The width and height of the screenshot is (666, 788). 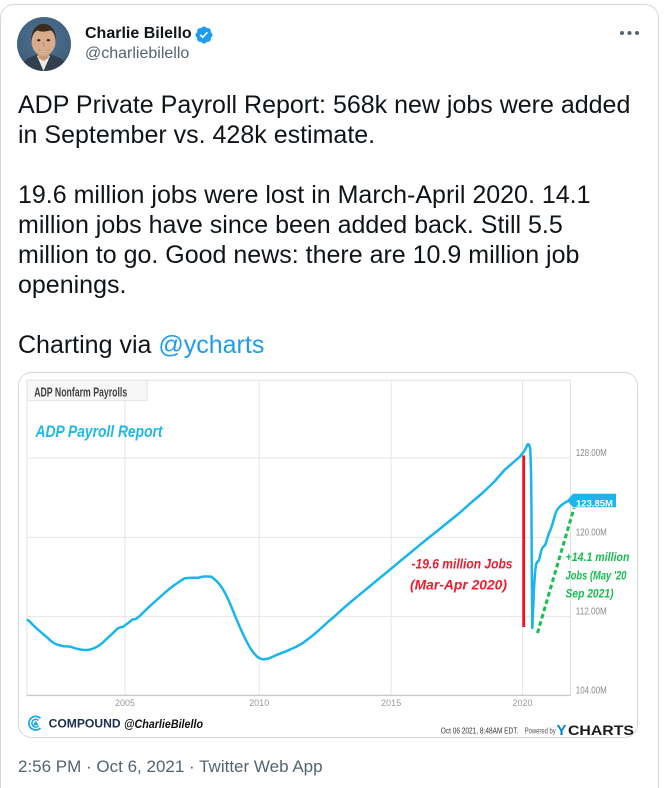 What do you see at coordinates (459, 585) in the screenshot?
I see `svg-text: (Mar-Apr 2020)` at bounding box center [459, 585].